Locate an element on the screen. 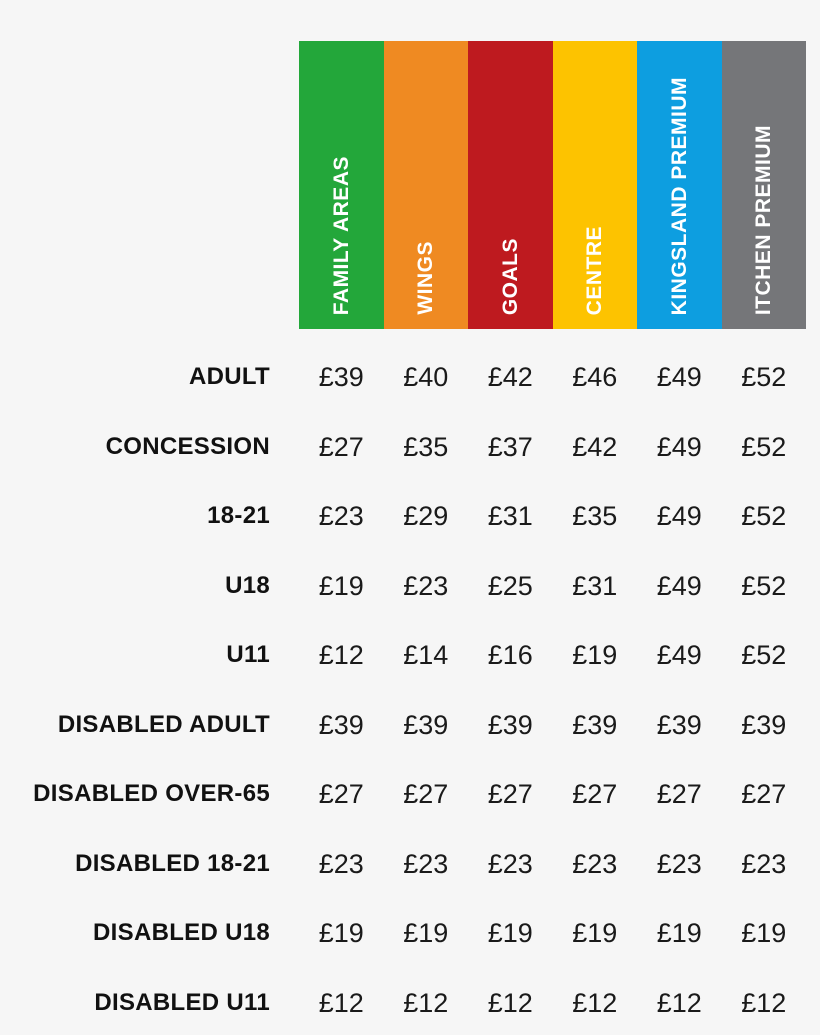 The height and width of the screenshot is (1035, 820). table-row: DISABLED 18-21 £23 £23 £23 £23 £23 £23 is located at coordinates (410, 864).